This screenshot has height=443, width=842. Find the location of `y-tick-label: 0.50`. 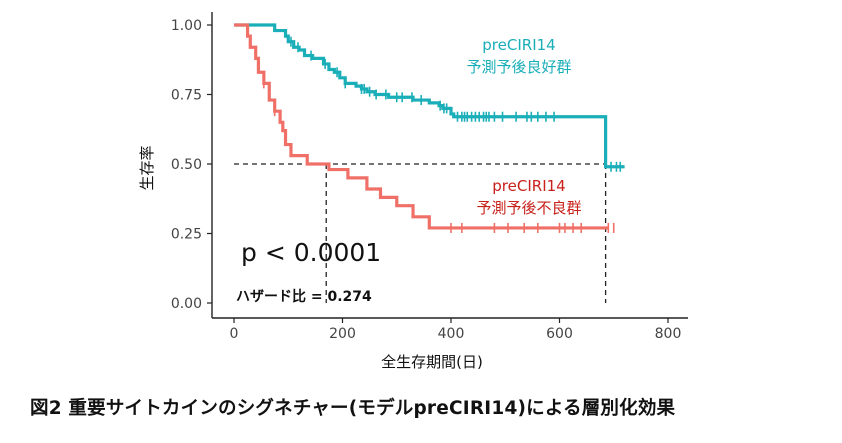

y-tick-label: 0.50 is located at coordinates (186, 165).